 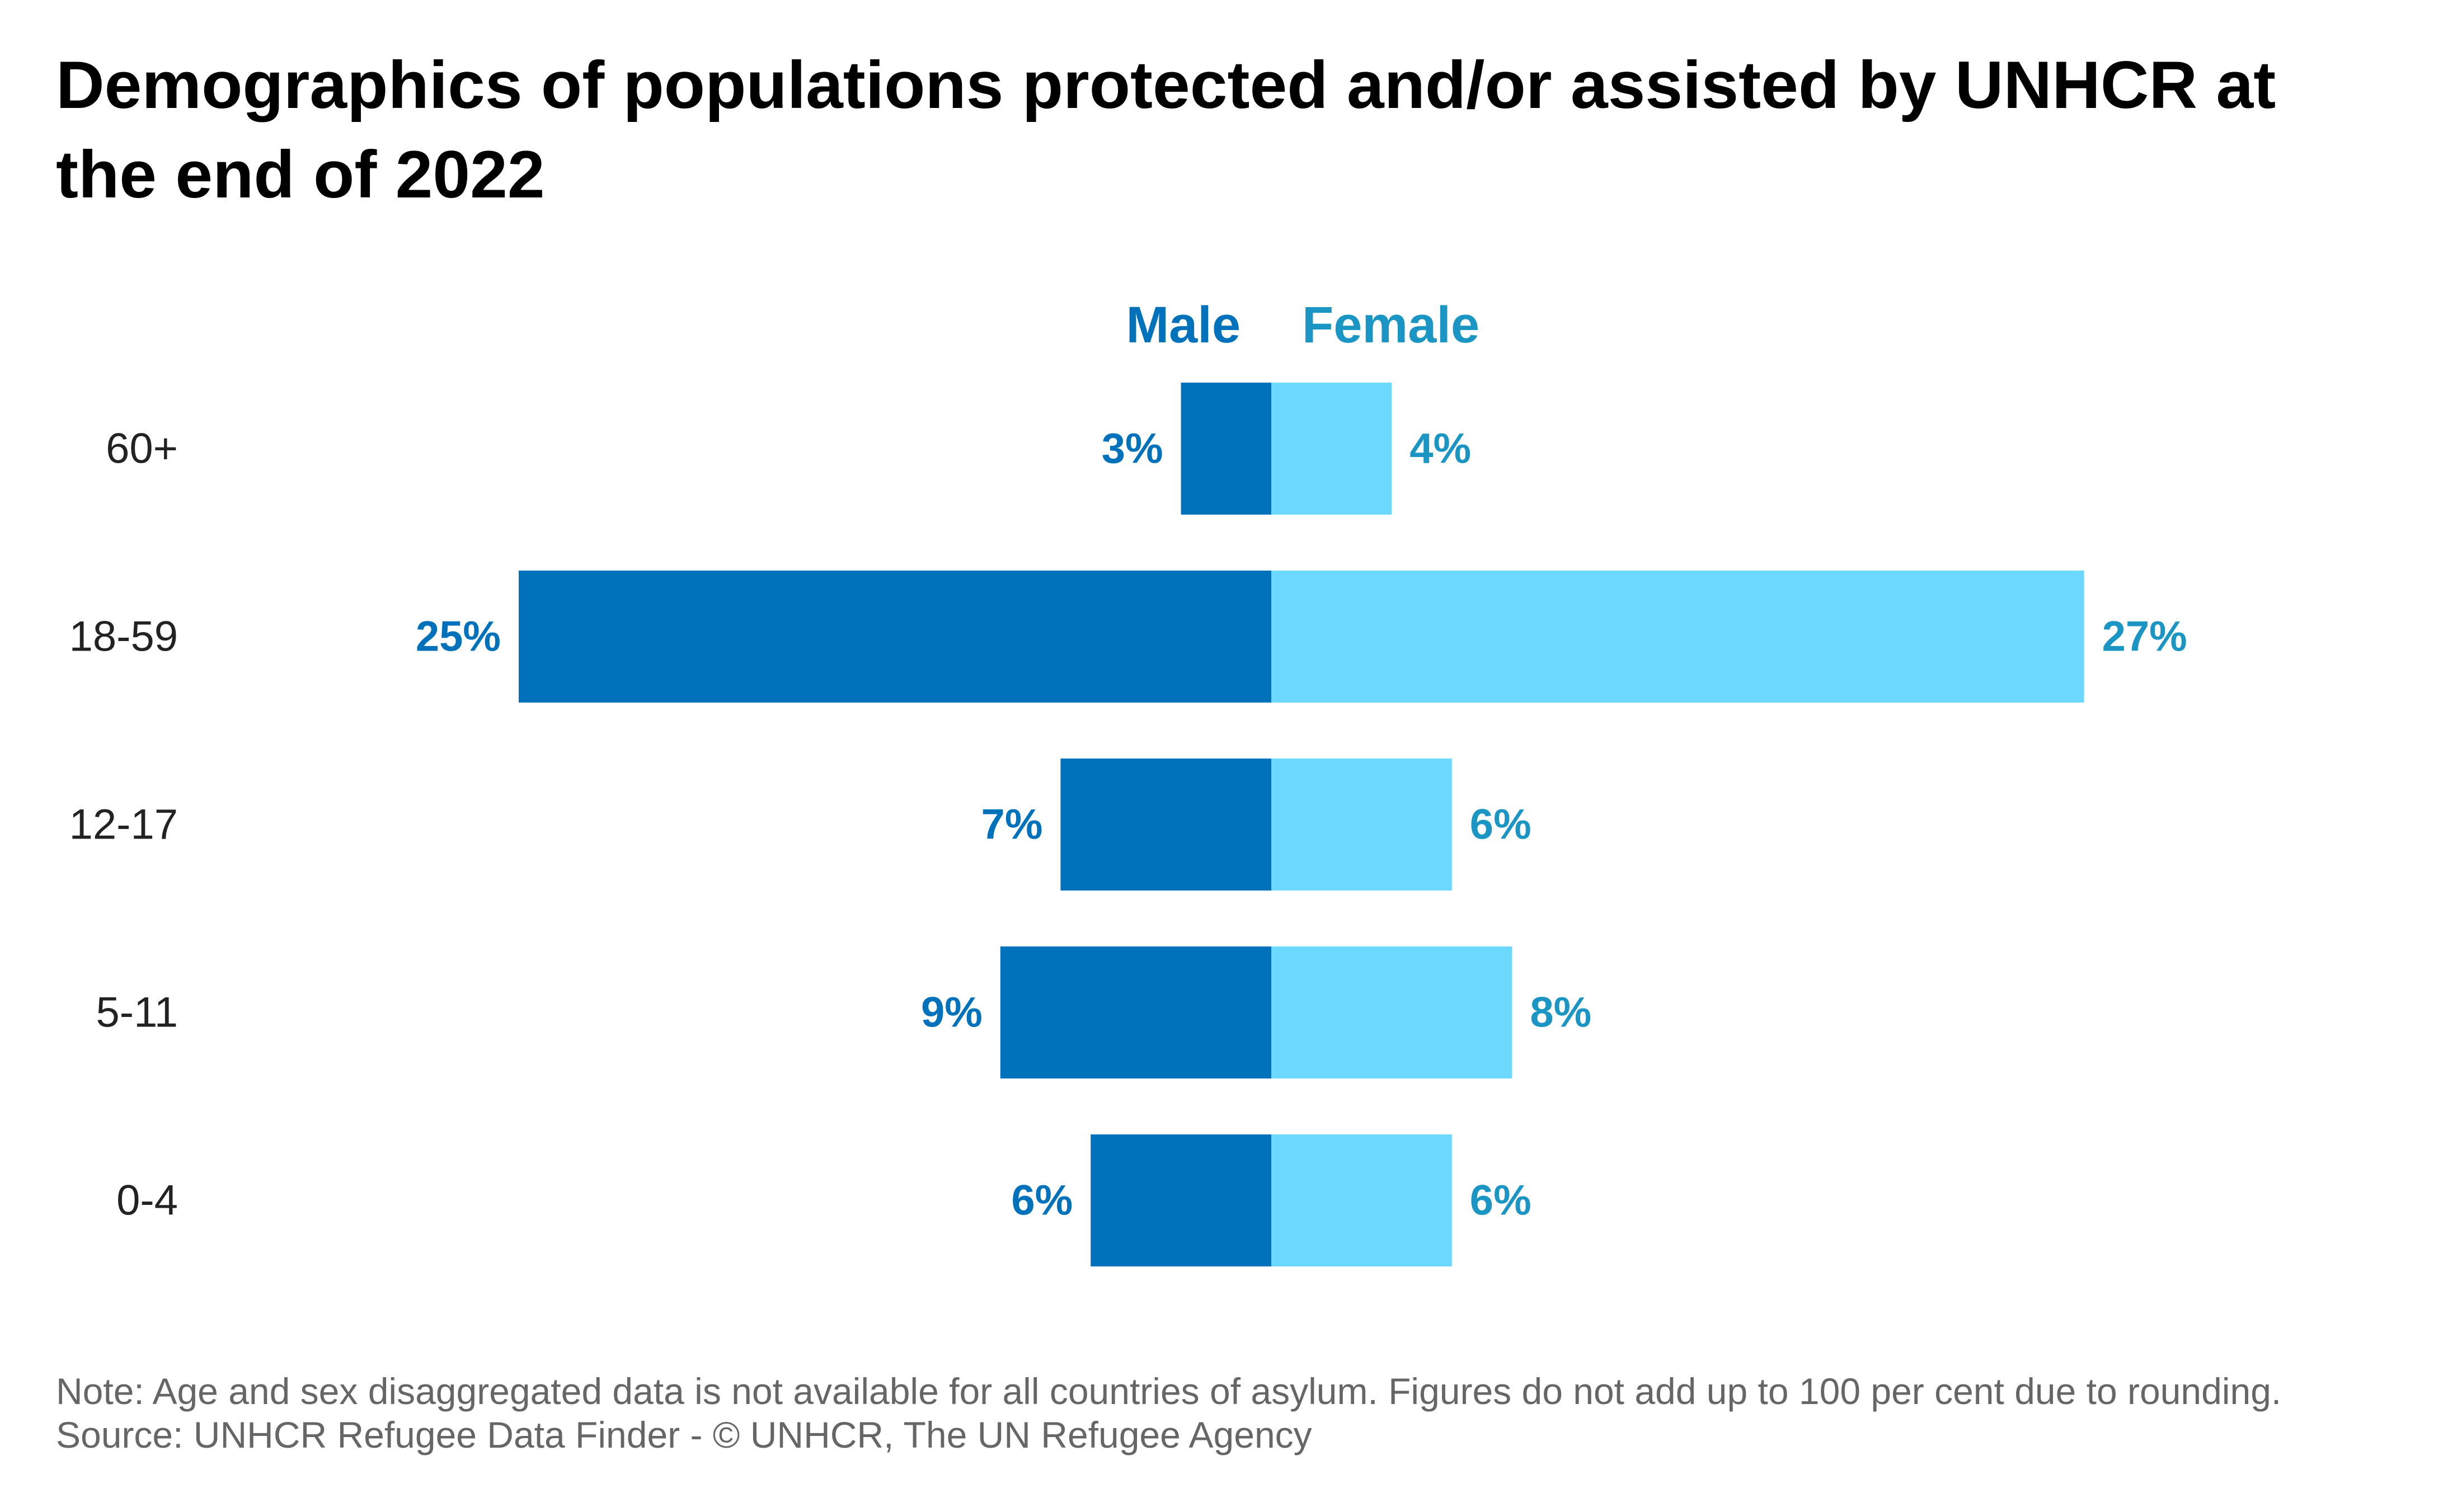 What do you see at coordinates (1012, 825) in the screenshot?
I see `value-label-male-12-17: 7%` at bounding box center [1012, 825].